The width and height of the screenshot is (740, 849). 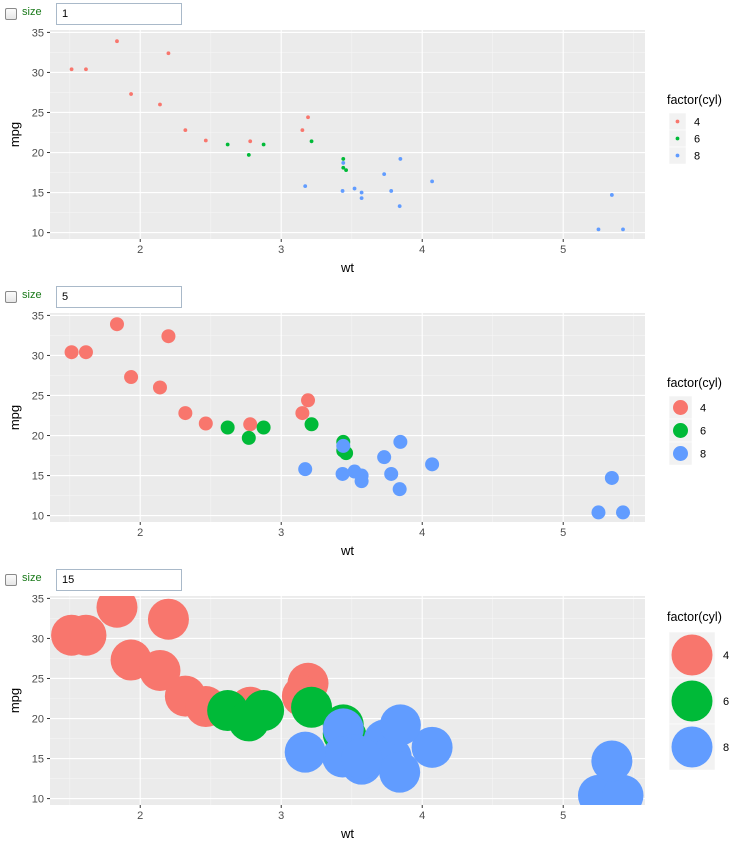 I want to click on x-tick-label: 2, so click(x=140, y=250).